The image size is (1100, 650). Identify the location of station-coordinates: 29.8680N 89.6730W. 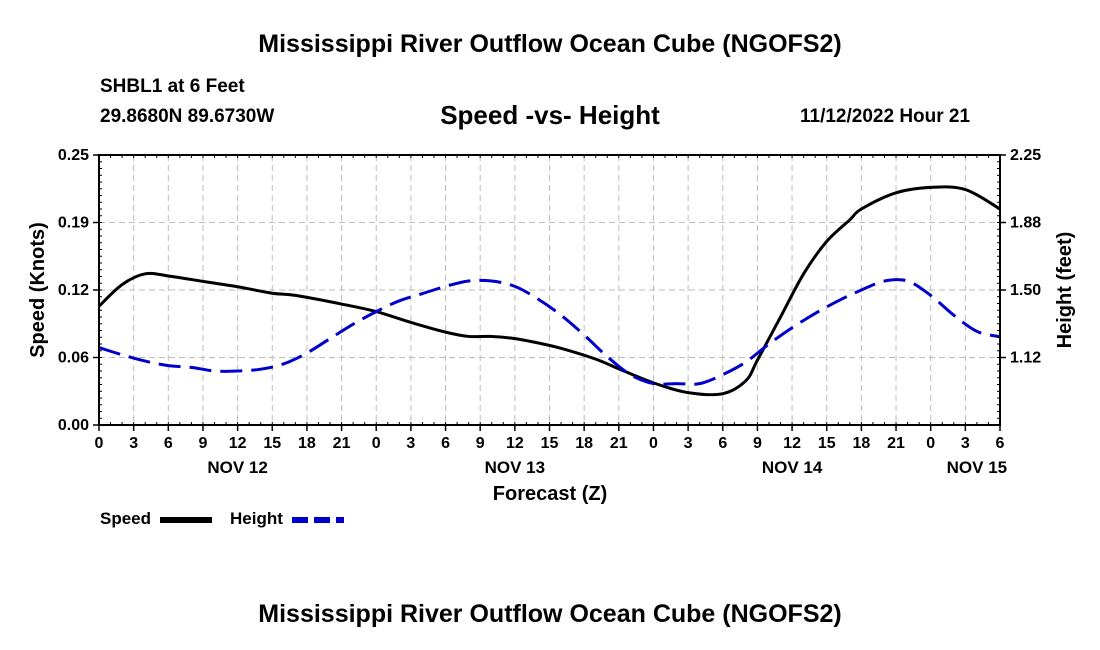
(187, 116).